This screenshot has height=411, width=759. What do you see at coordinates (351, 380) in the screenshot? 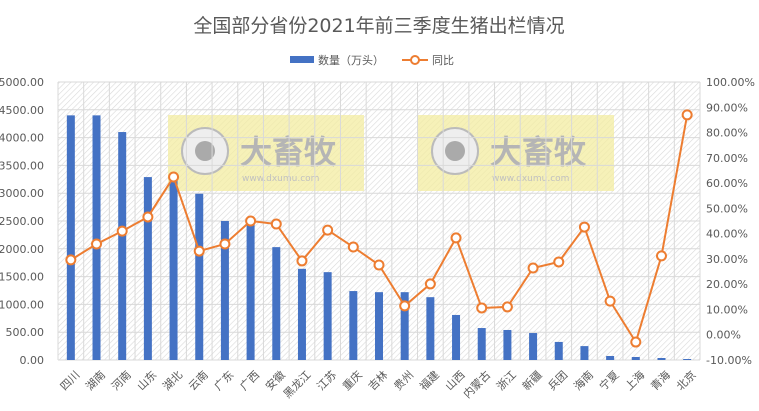
I see `x-tick-label: 重庆` at bounding box center [351, 380].